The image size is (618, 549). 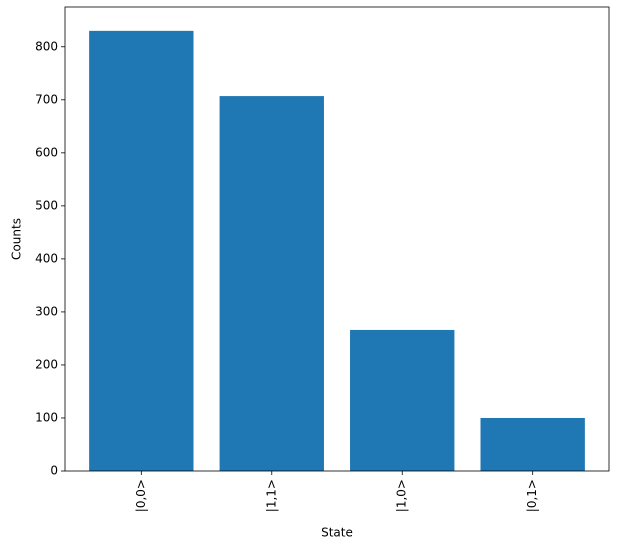 What do you see at coordinates (337, 533) in the screenshot?
I see `x-axis-label: State` at bounding box center [337, 533].